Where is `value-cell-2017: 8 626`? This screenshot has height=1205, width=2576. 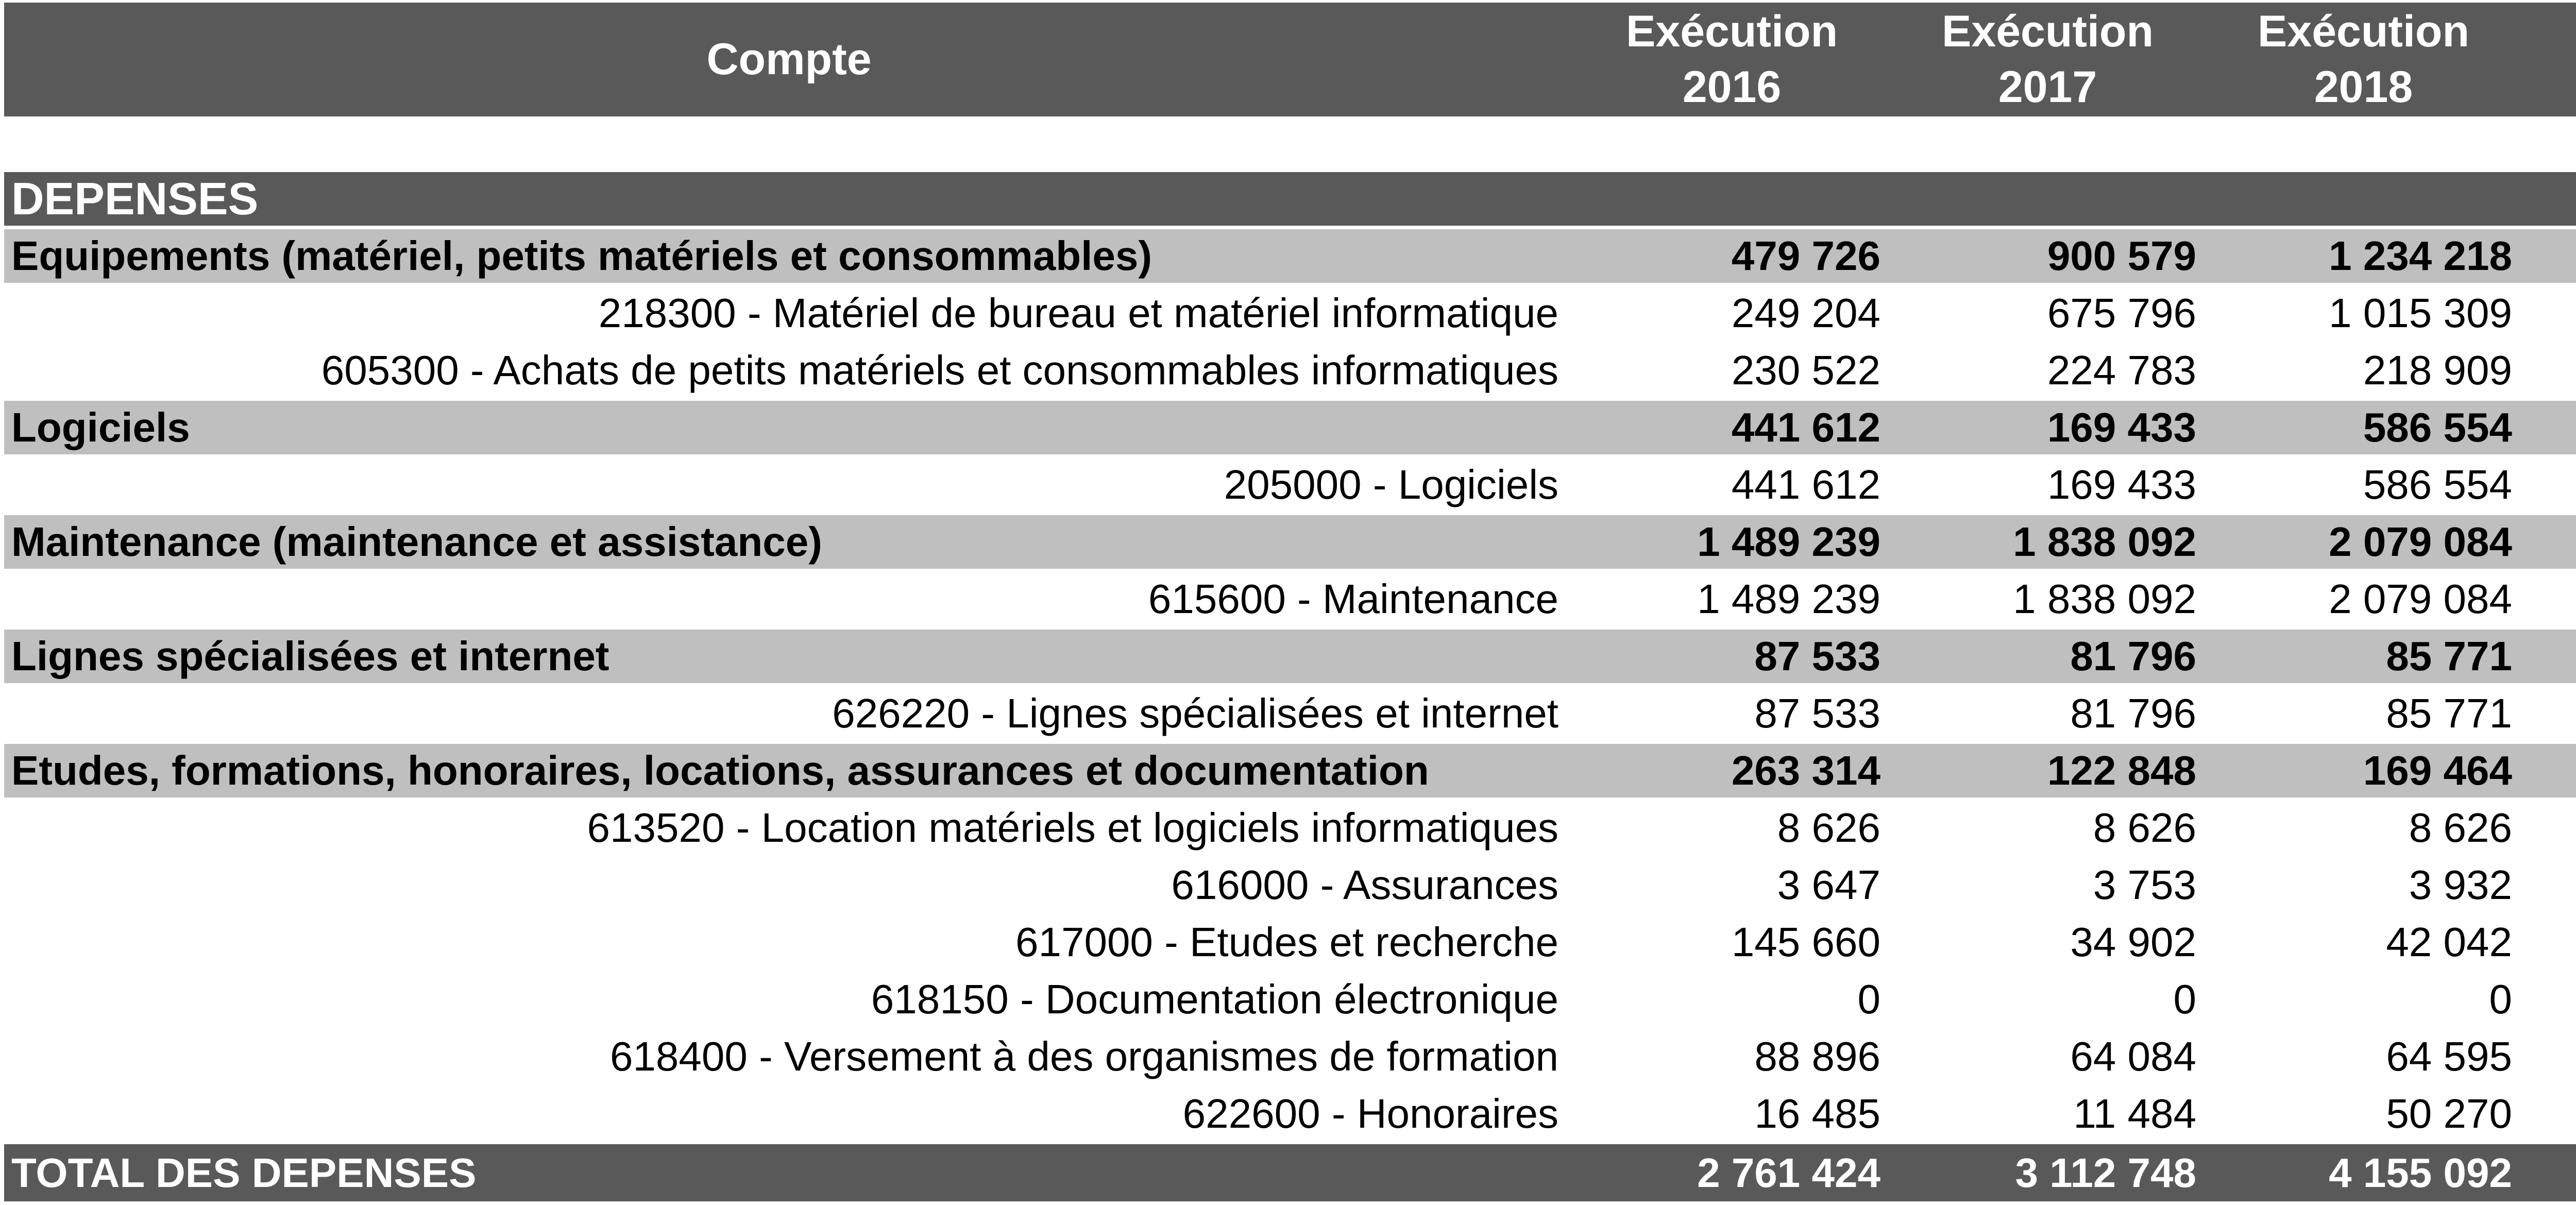 value-cell-2017: 8 626 is located at coordinates (2048, 829).